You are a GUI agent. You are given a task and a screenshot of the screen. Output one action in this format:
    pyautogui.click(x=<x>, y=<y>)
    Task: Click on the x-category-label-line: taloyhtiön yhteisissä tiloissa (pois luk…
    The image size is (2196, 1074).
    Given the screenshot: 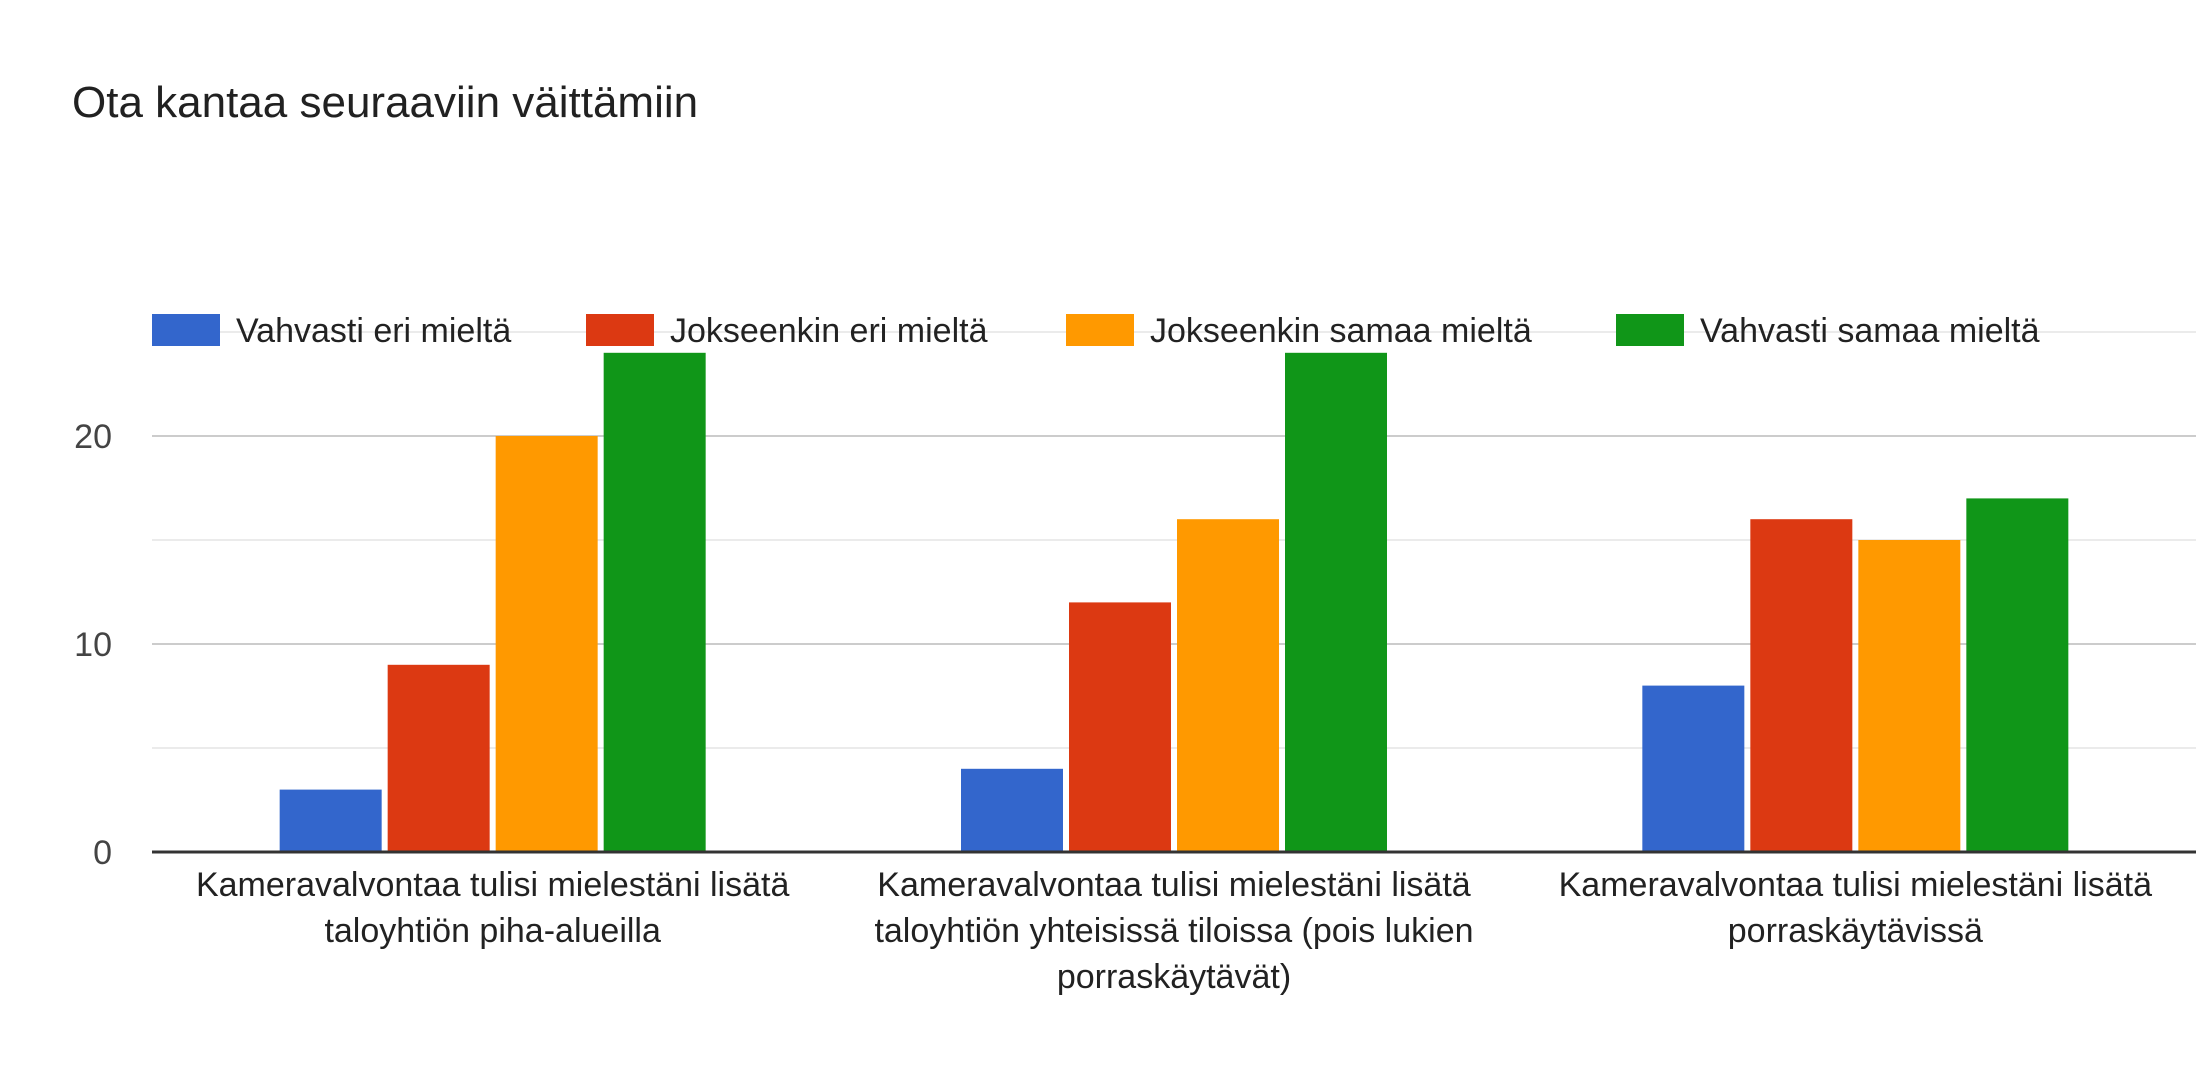 What is the action you would take?
    pyautogui.click(x=1173, y=931)
    